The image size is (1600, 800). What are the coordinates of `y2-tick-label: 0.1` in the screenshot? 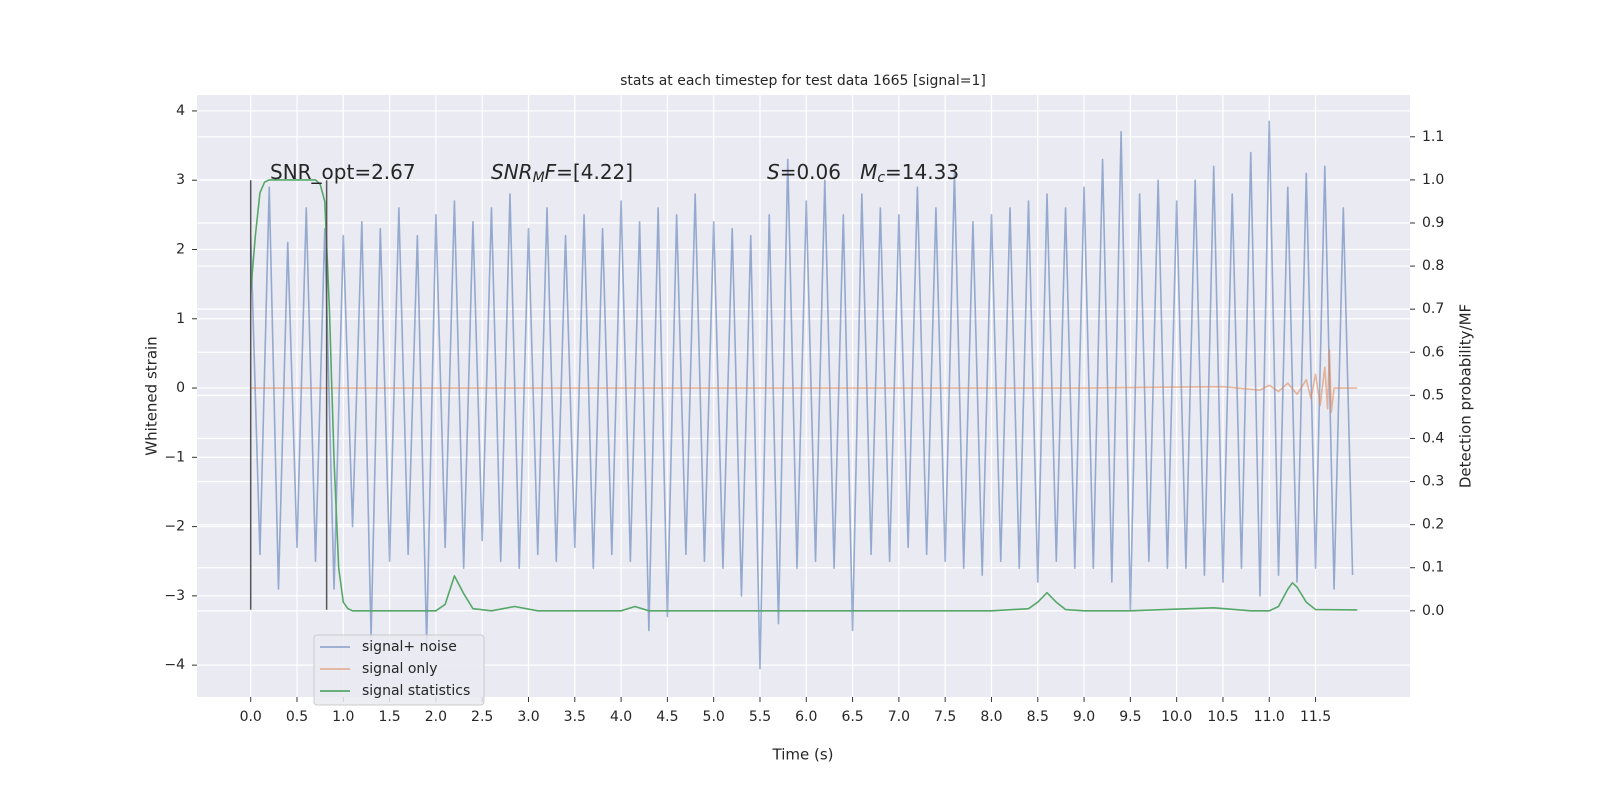 It's located at (1433, 568).